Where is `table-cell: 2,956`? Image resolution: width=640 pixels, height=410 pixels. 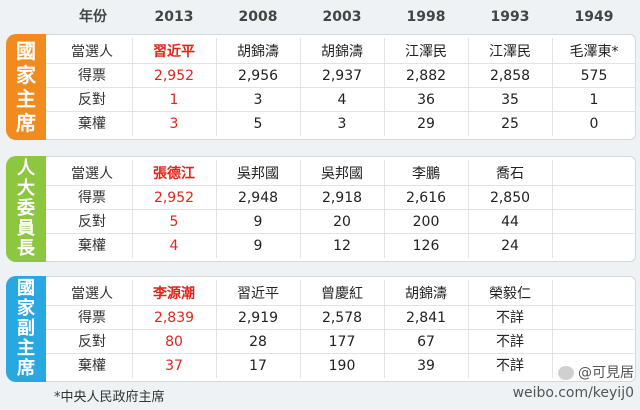 table-cell: 2,956 is located at coordinates (258, 76).